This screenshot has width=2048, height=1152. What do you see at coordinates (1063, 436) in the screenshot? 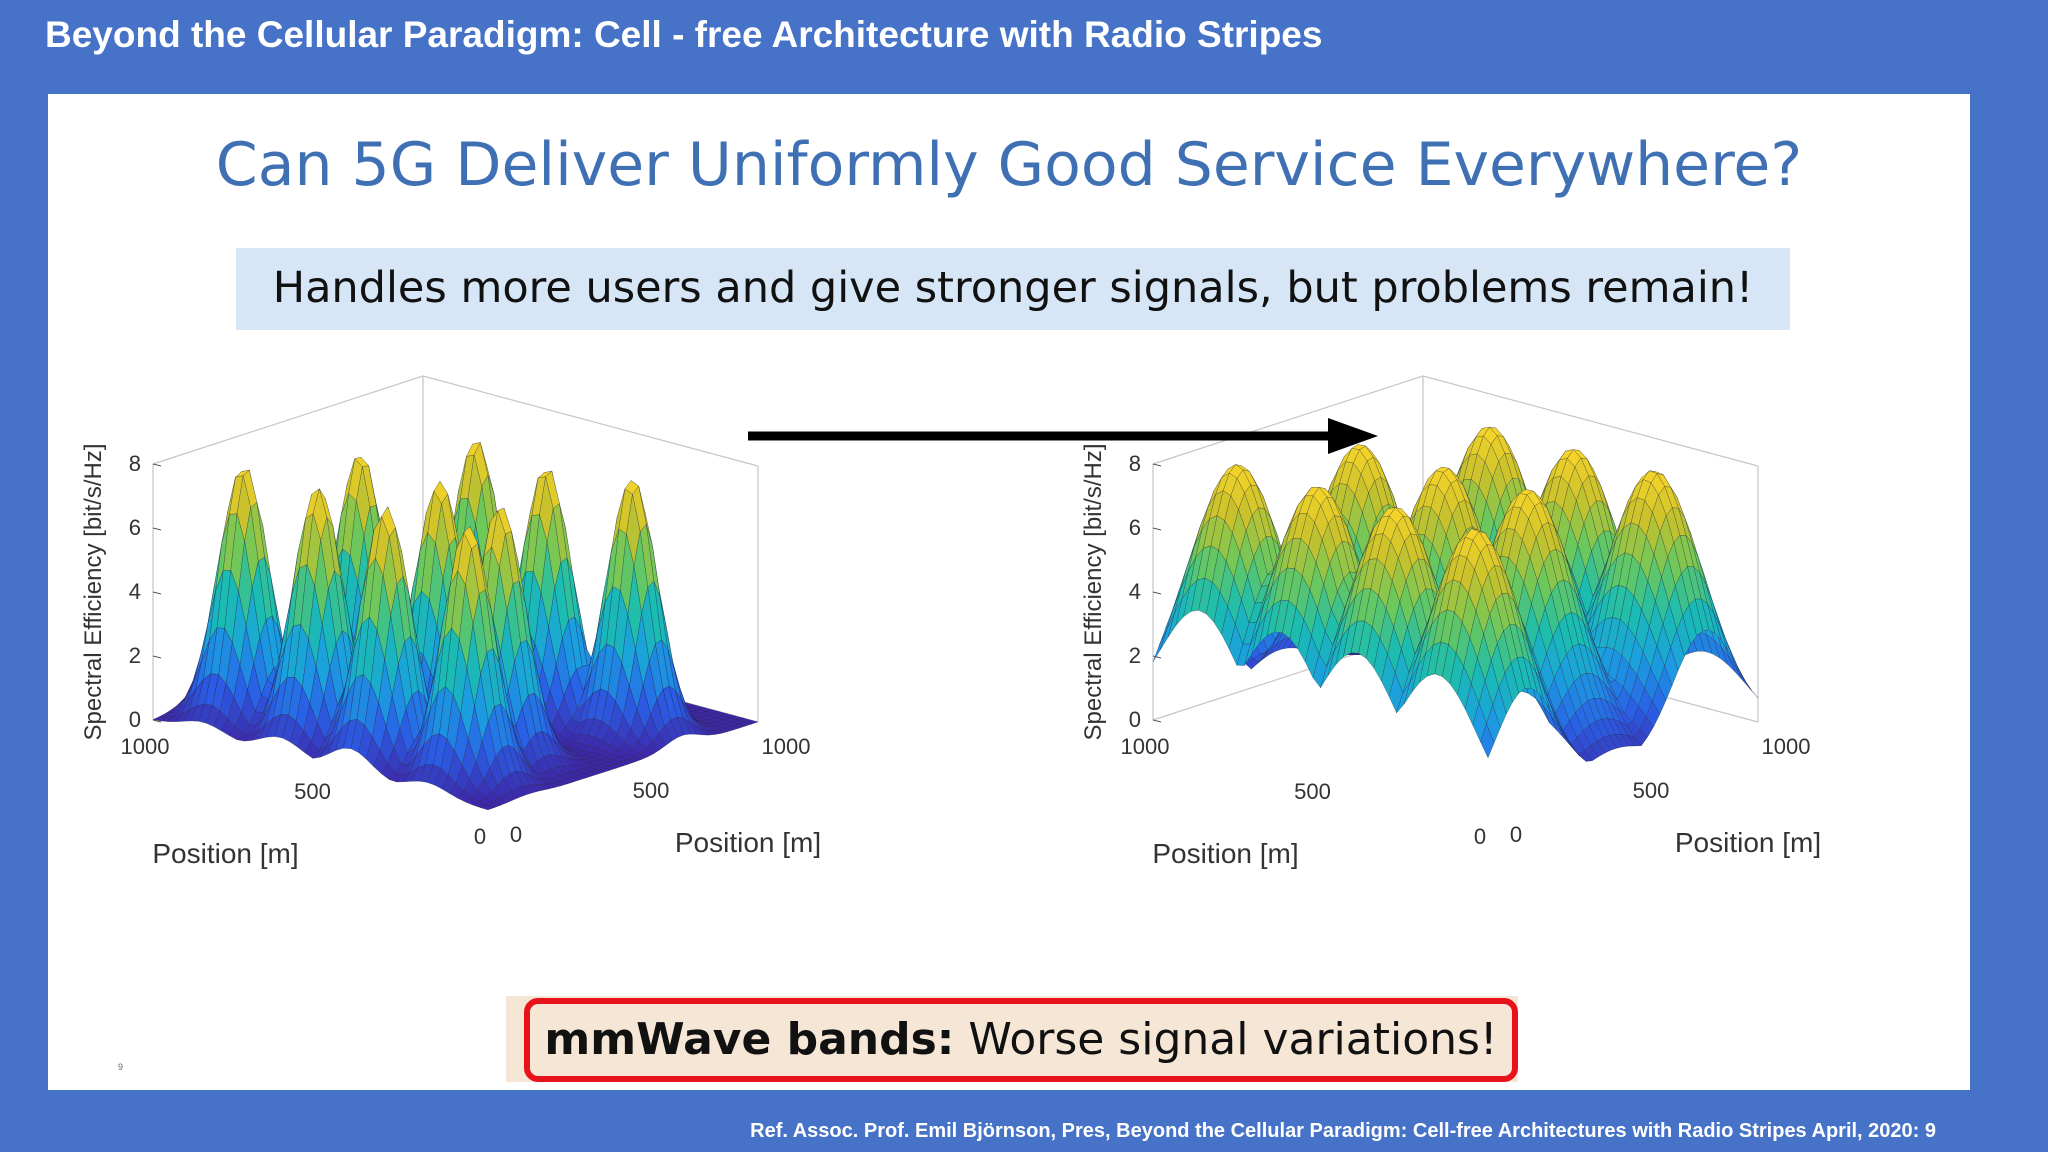
I see `arrow-right-icon` at bounding box center [1063, 436].